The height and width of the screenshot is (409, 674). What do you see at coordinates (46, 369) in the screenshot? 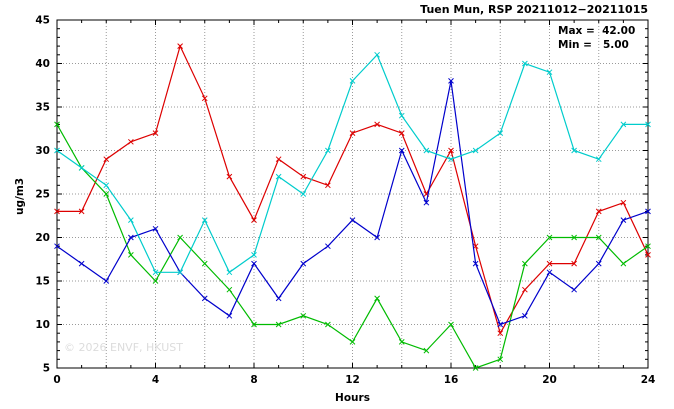
I see `svg-text: 5` at bounding box center [46, 369].